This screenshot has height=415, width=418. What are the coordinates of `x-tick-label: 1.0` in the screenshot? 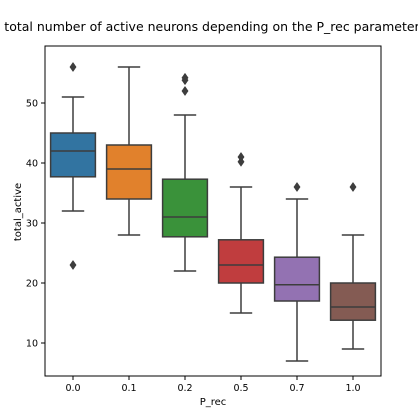 It's located at (352, 388).